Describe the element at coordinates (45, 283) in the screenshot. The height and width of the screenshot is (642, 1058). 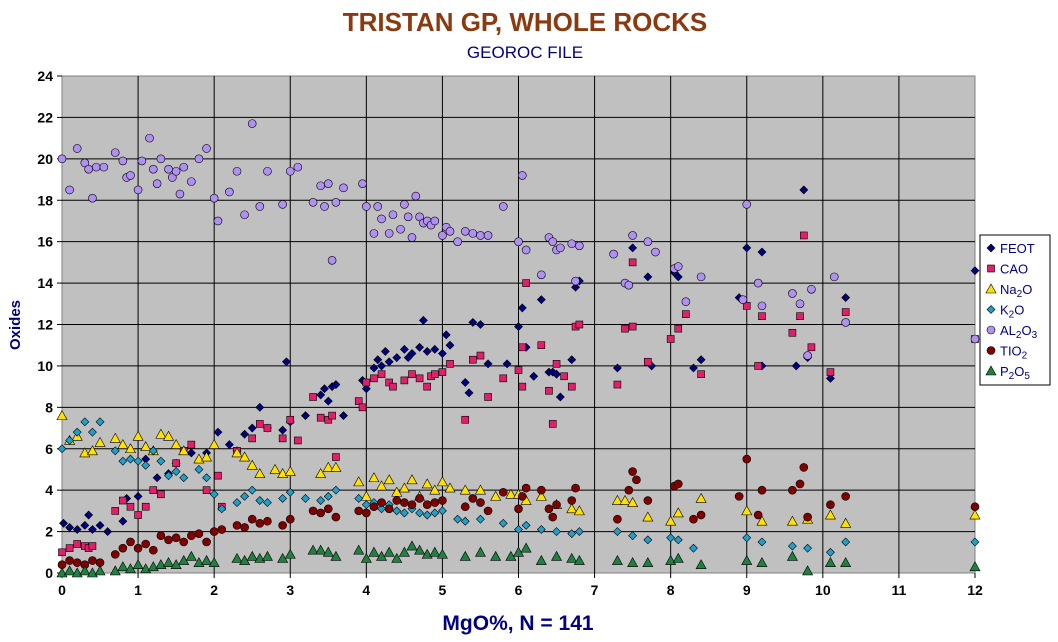
I see `y-tick-label: 14` at that location.